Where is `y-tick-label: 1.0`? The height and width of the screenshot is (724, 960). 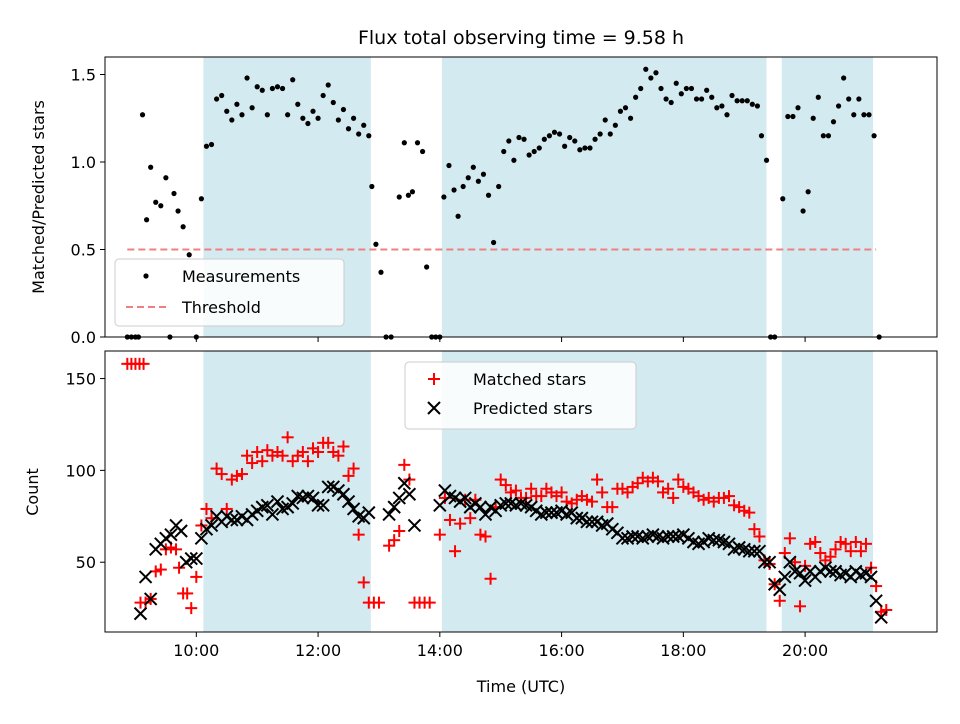
y-tick-label: 1.0 is located at coordinates (83, 162).